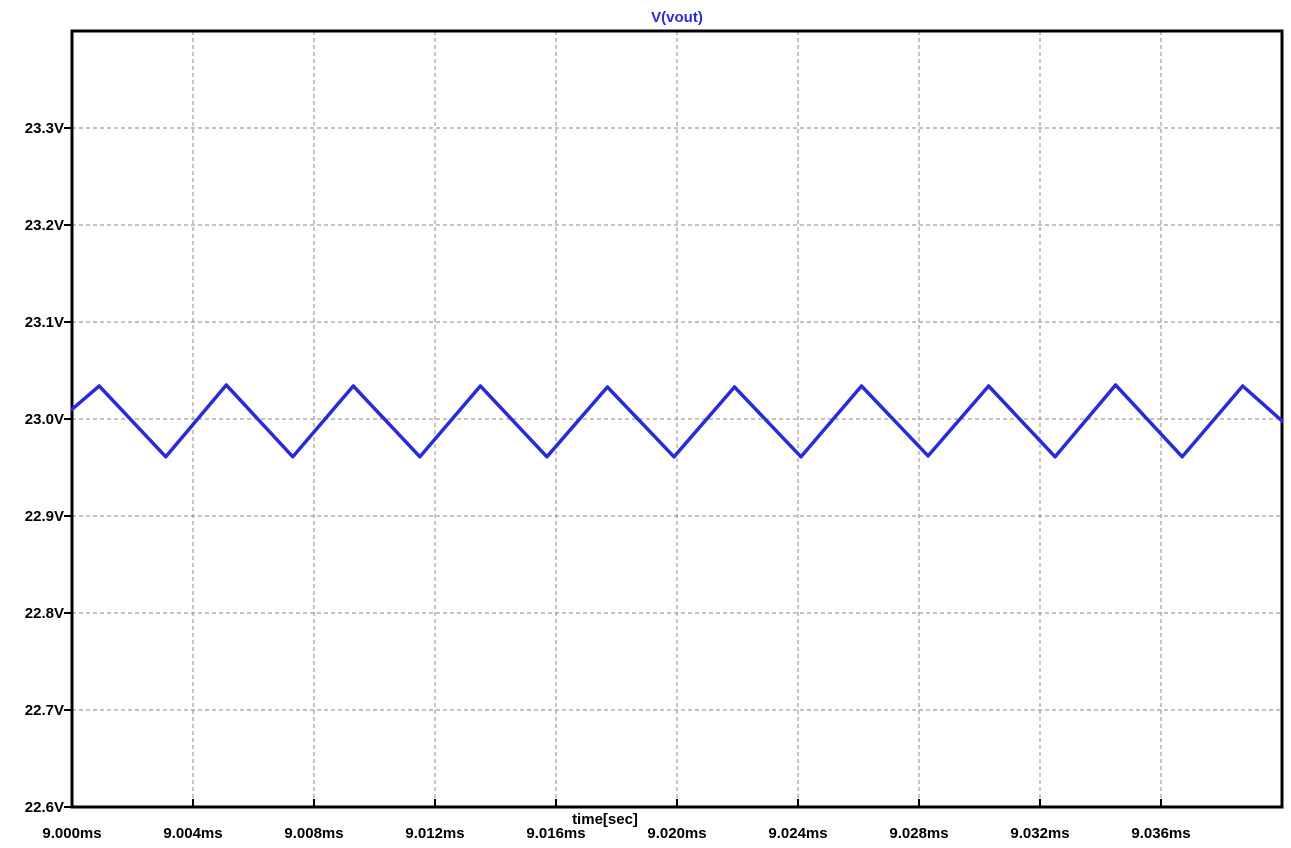 The width and height of the screenshot is (1291, 848). Describe the element at coordinates (71, 833) in the screenshot. I see `x-tick-label: 9.000ms` at that location.